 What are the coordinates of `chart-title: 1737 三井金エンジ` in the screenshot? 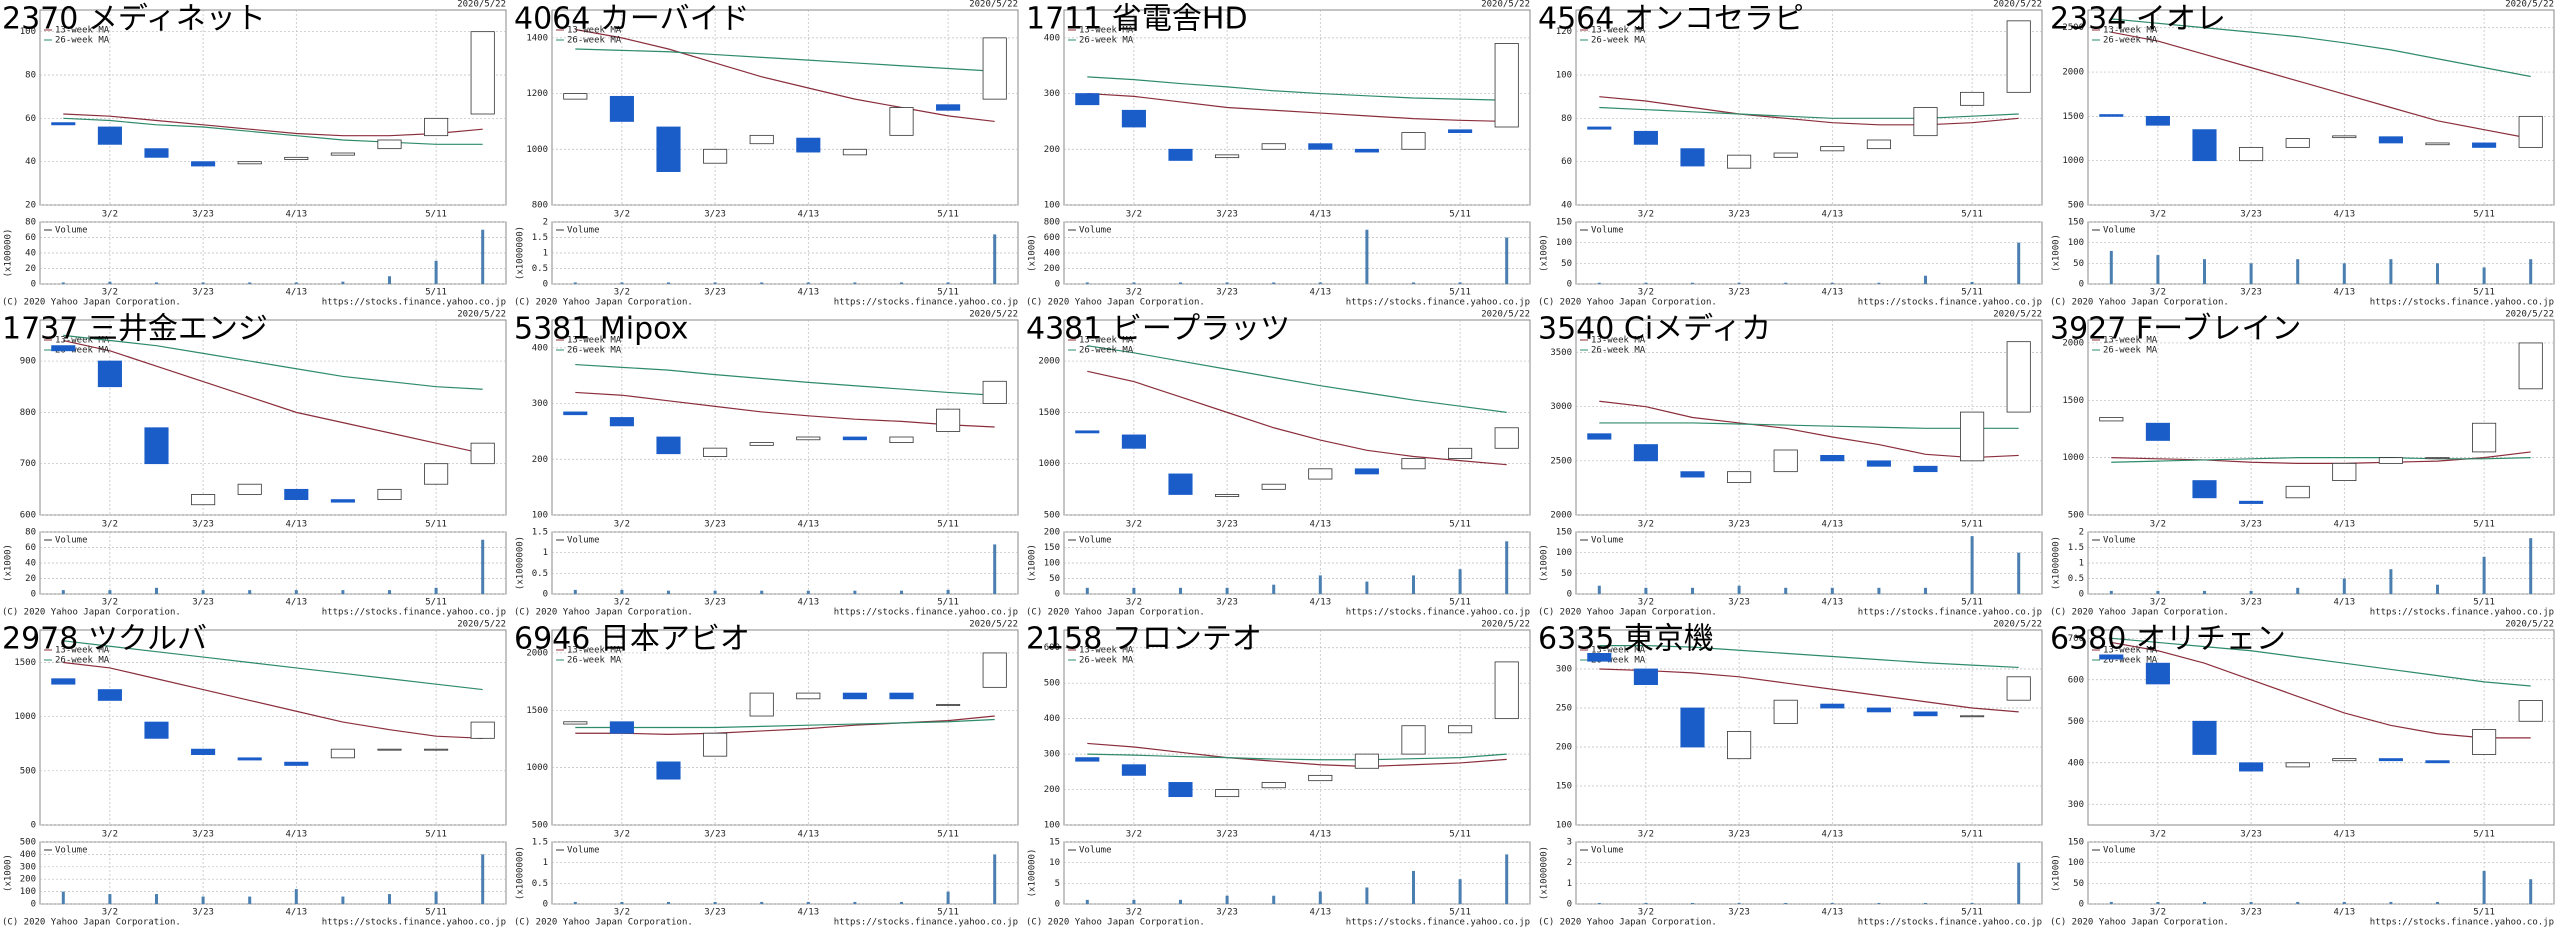 It's located at (135, 329).